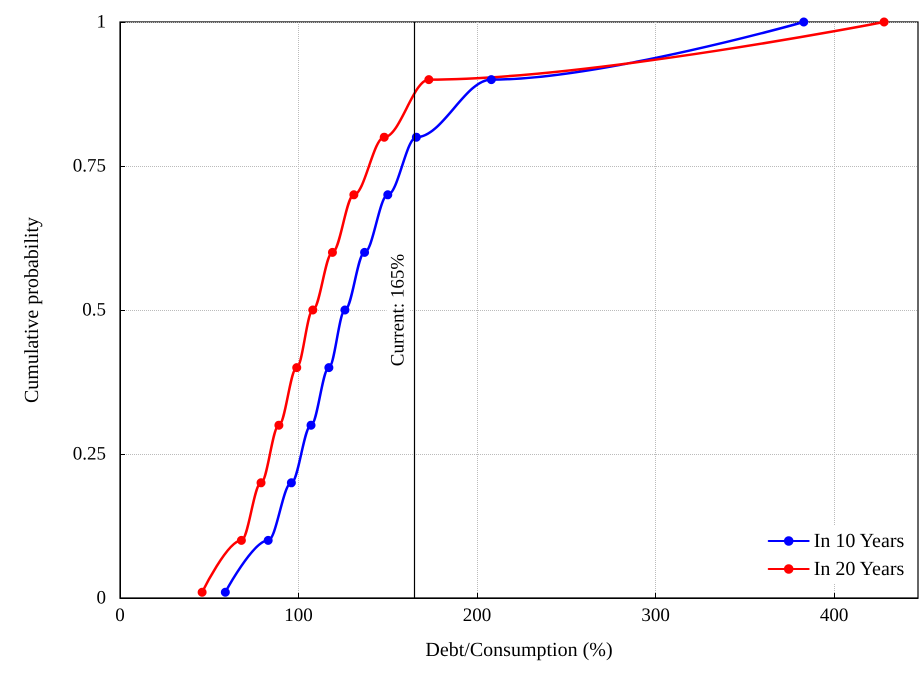 The image size is (920, 676). I want to click on y-axis-title: Cumulative probability, so click(32, 310).